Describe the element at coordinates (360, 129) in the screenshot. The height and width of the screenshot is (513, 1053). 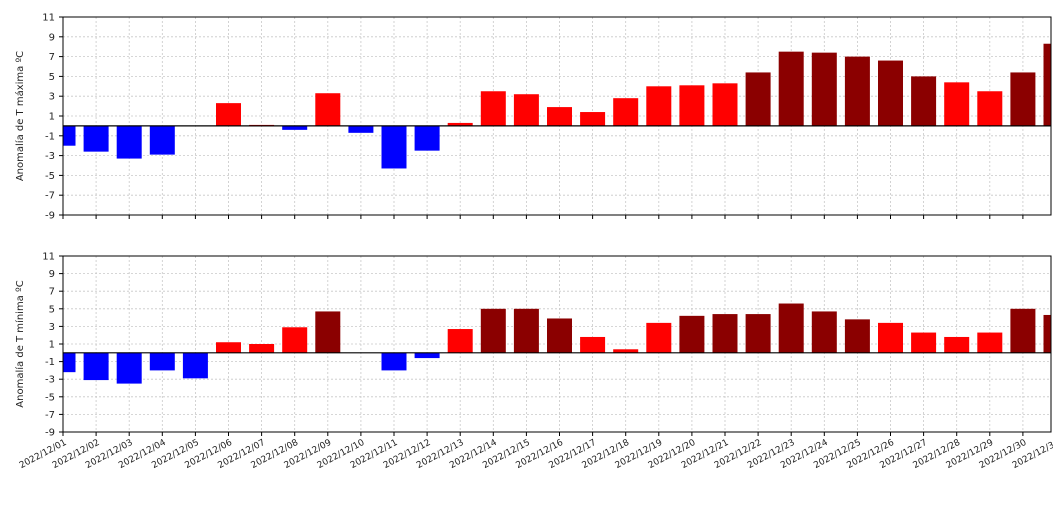
I see `bar-2022/12/10` at that location.